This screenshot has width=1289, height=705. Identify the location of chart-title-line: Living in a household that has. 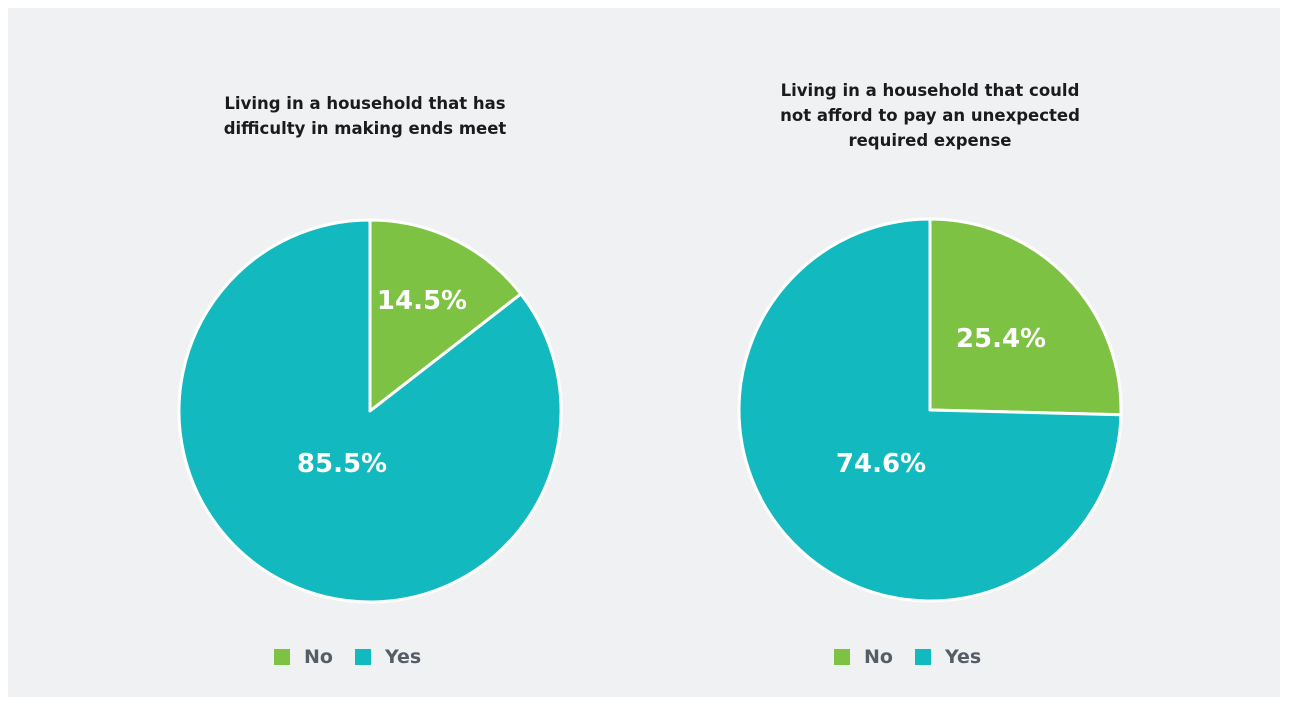
(365, 103).